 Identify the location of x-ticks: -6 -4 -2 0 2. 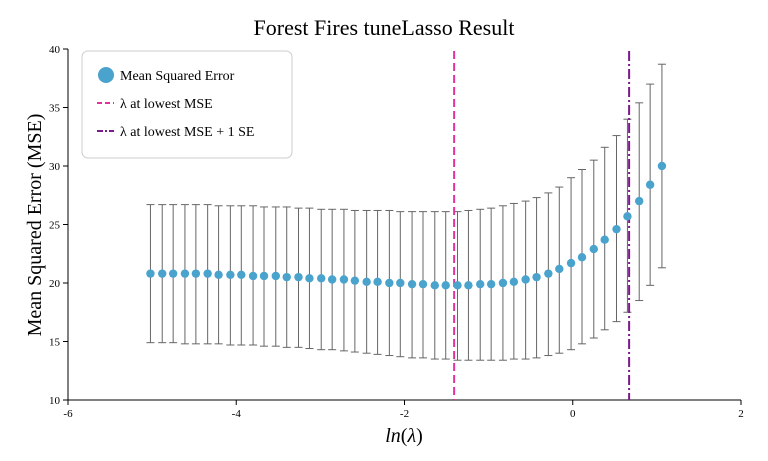
(403, 410).